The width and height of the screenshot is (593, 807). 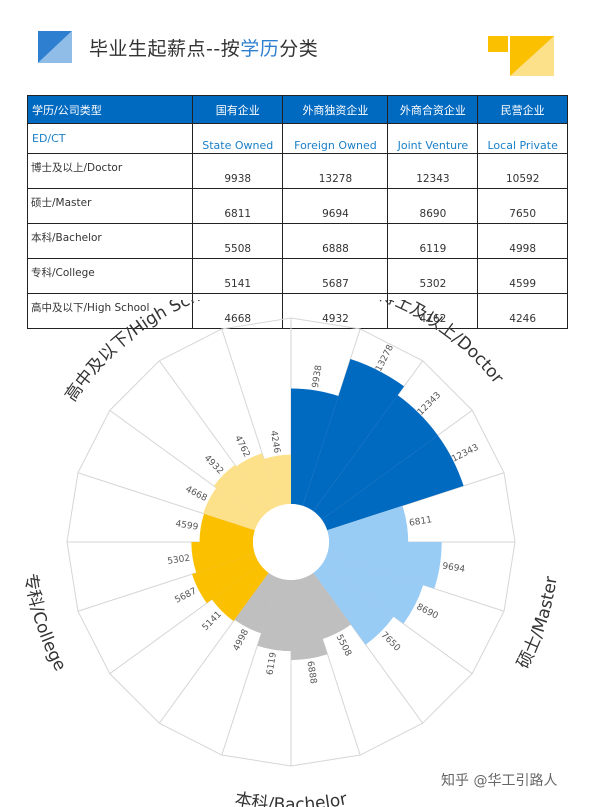 What do you see at coordinates (45, 623) in the screenshot?
I see `group-label-text: 专科/College` at bounding box center [45, 623].